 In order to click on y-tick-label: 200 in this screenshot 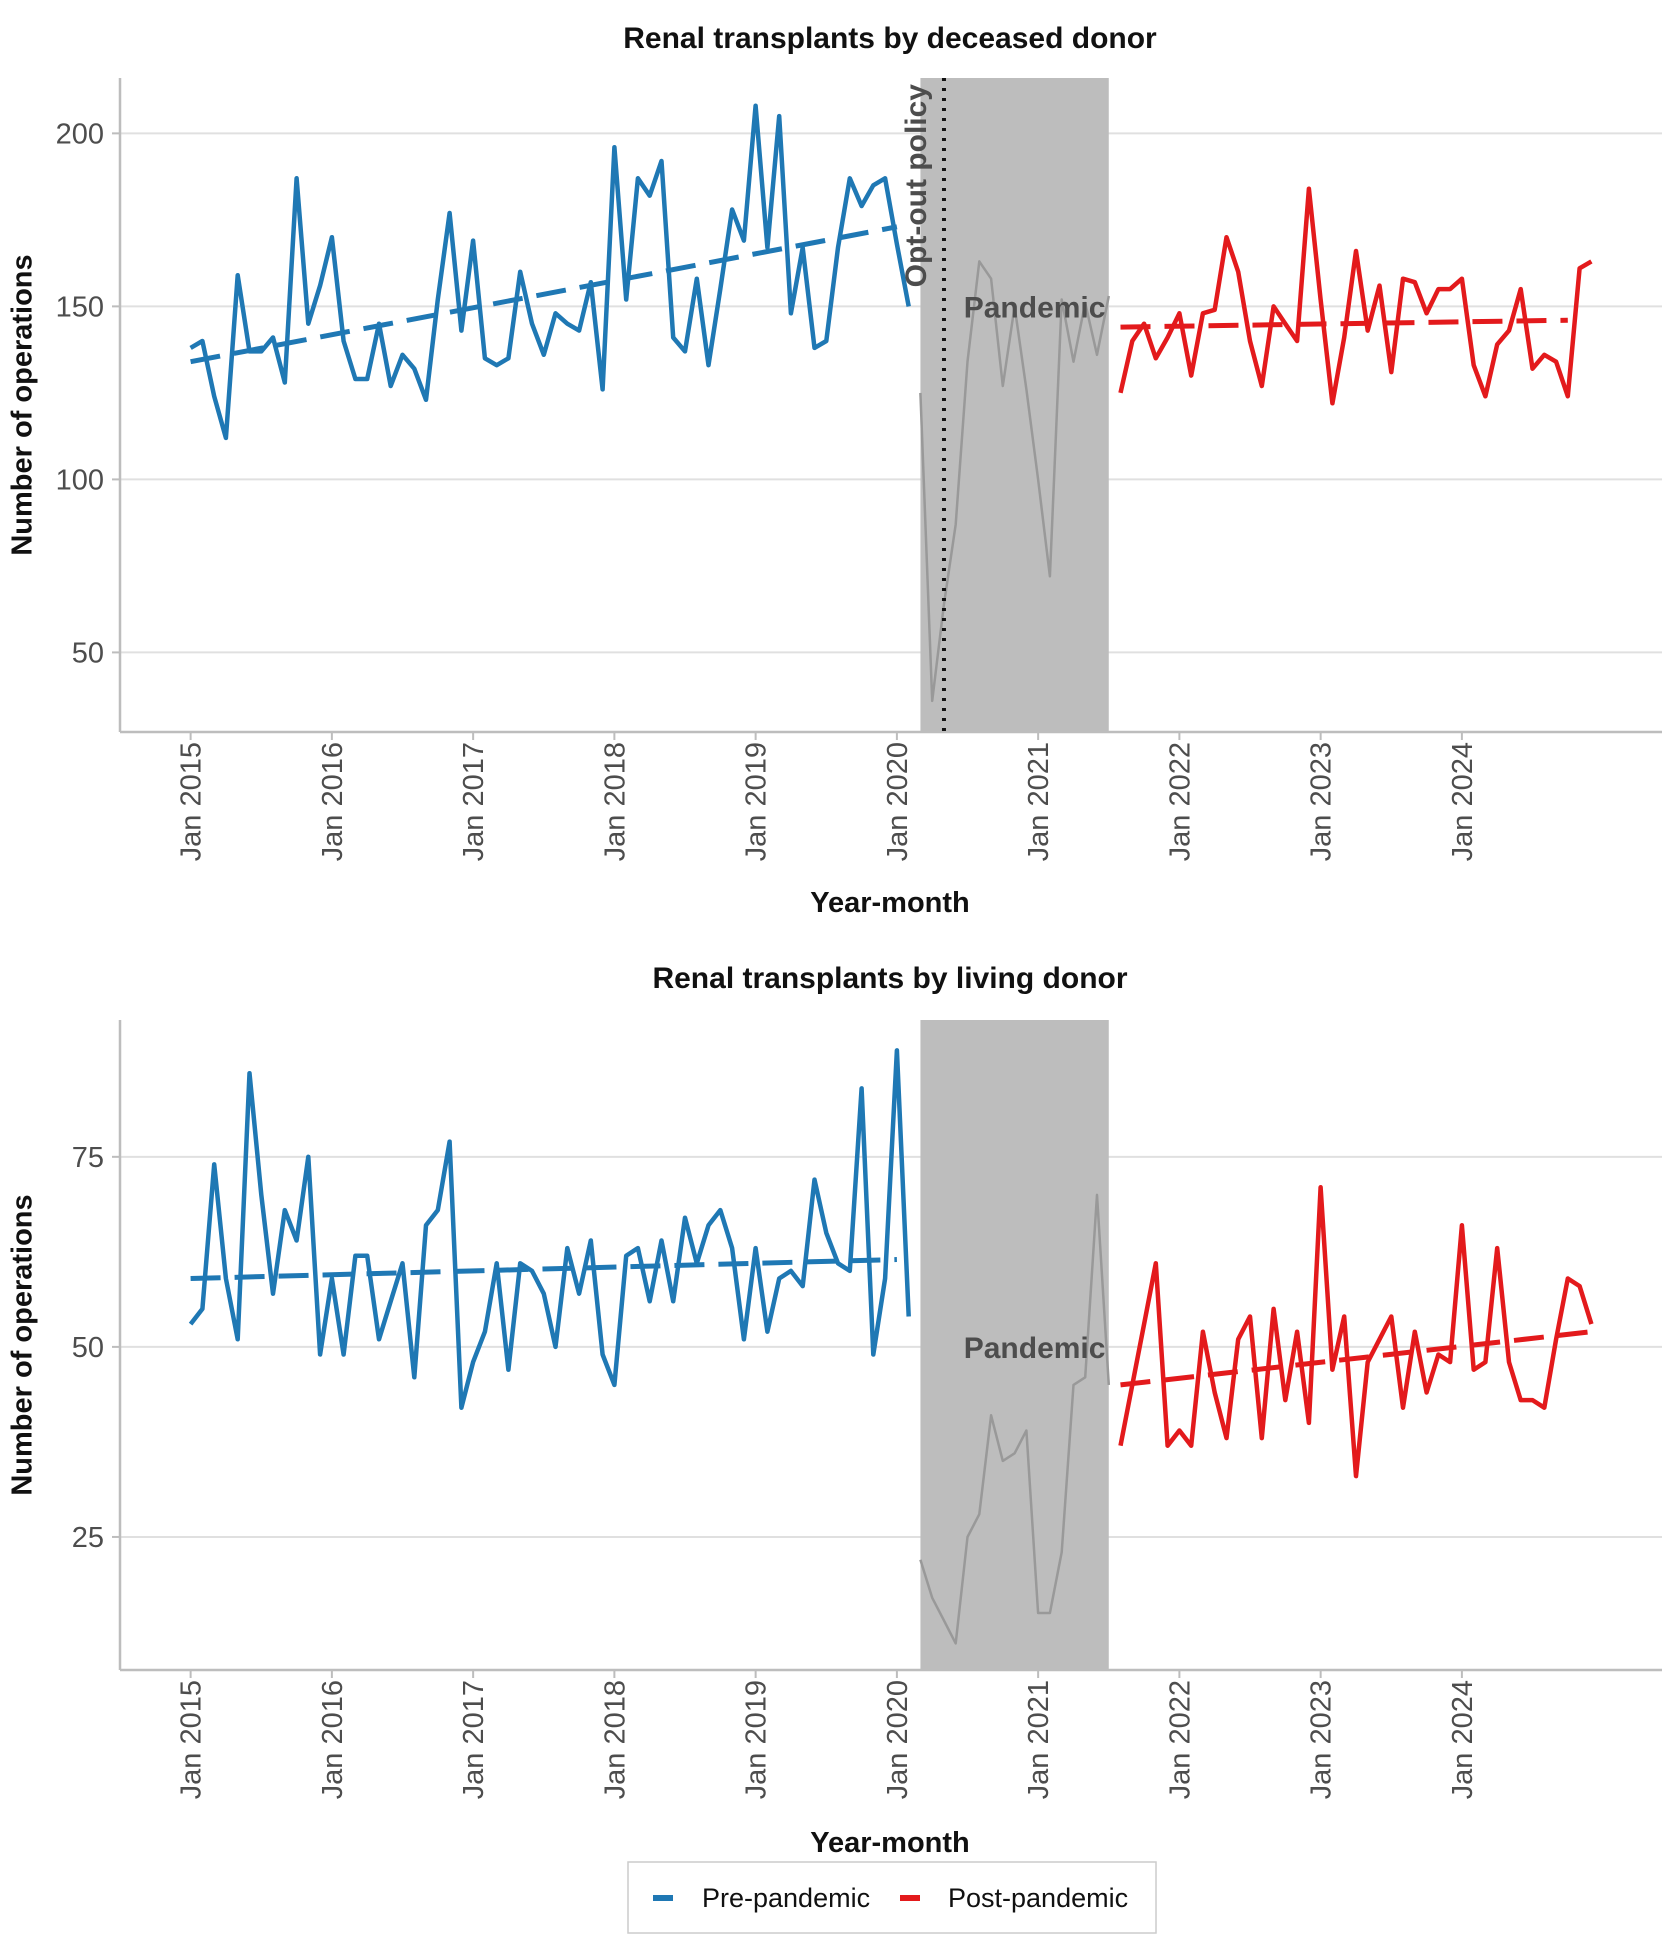, I will do `click(80, 134)`.